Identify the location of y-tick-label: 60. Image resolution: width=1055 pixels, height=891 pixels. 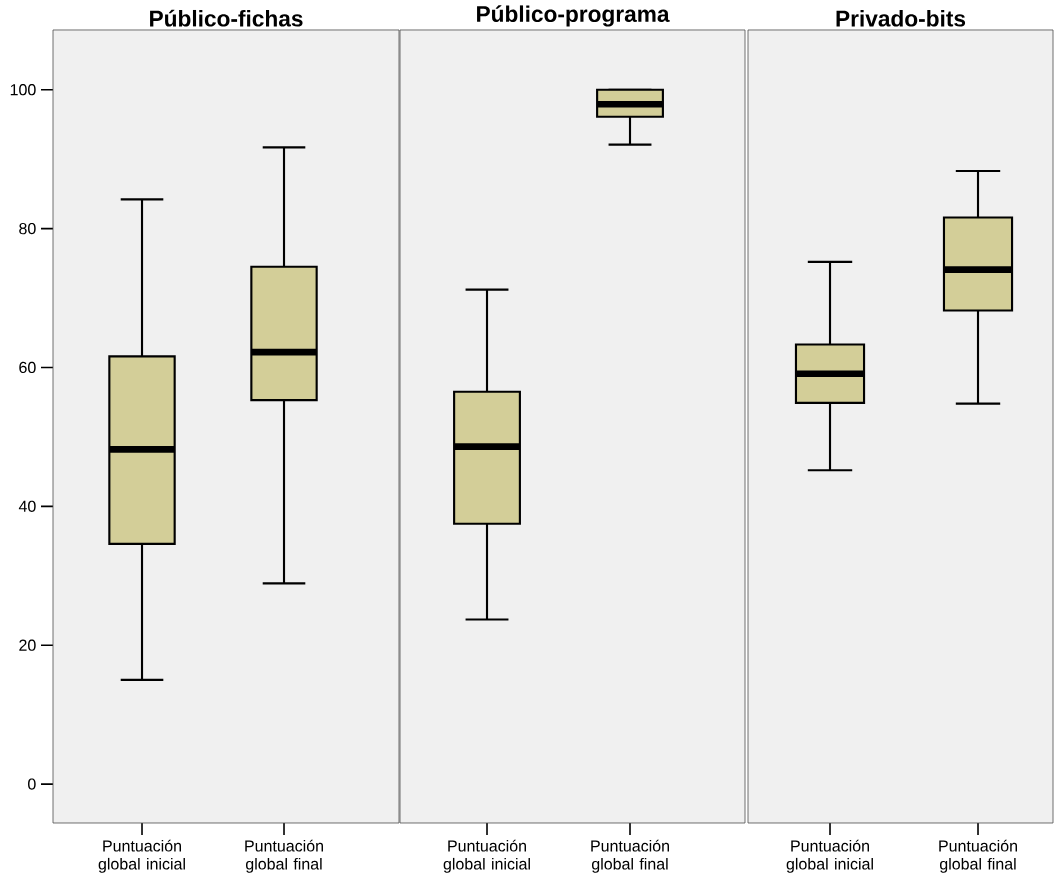
(27, 367).